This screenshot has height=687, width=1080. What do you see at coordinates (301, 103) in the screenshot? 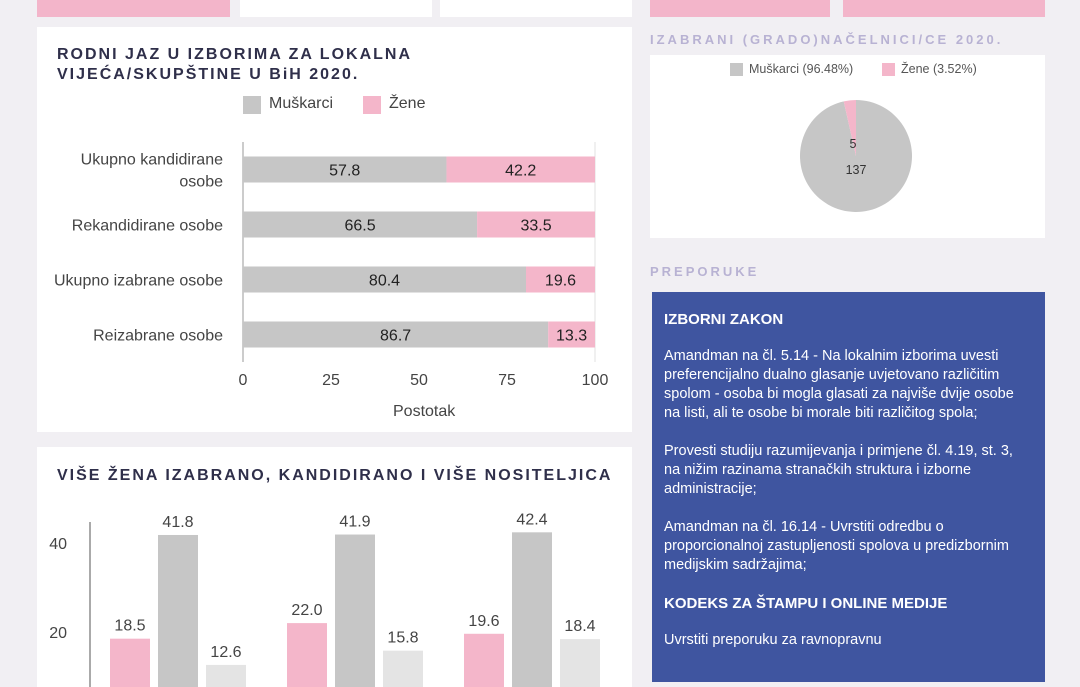
I see `legend-label-male: Muškarci` at bounding box center [301, 103].